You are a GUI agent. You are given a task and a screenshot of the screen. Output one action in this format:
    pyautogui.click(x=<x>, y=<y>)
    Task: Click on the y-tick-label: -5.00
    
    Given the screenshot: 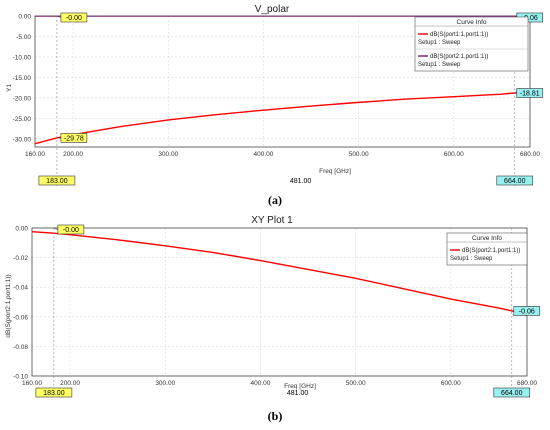 What is the action you would take?
    pyautogui.click(x=23, y=37)
    